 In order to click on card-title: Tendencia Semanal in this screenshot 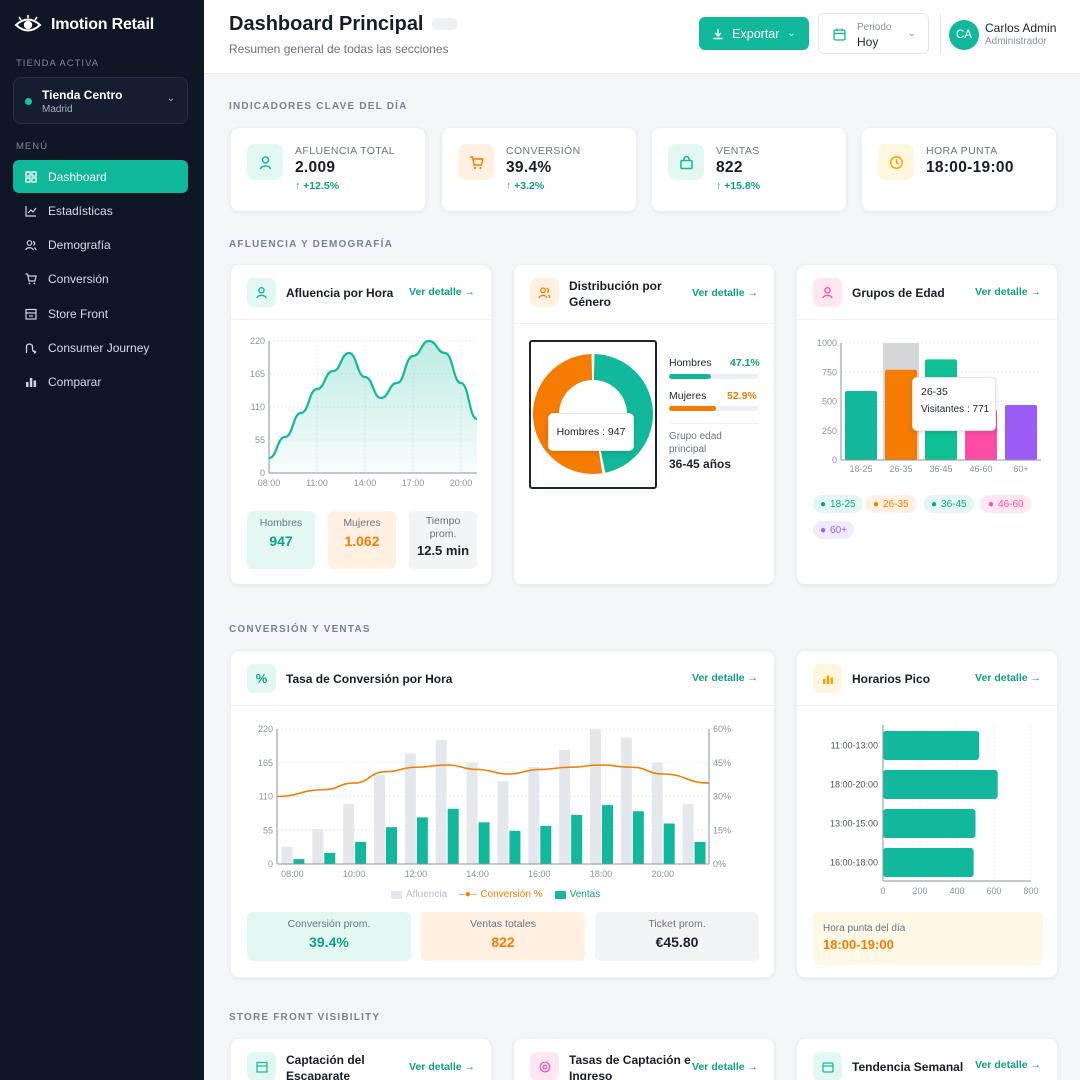, I will do `click(908, 1067)`.